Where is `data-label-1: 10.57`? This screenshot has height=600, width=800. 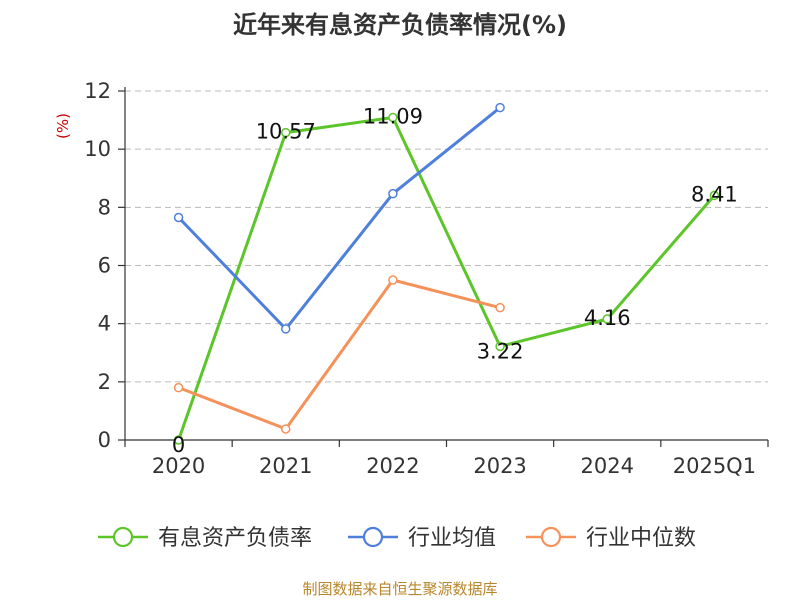 data-label-1: 10.57 is located at coordinates (286, 132).